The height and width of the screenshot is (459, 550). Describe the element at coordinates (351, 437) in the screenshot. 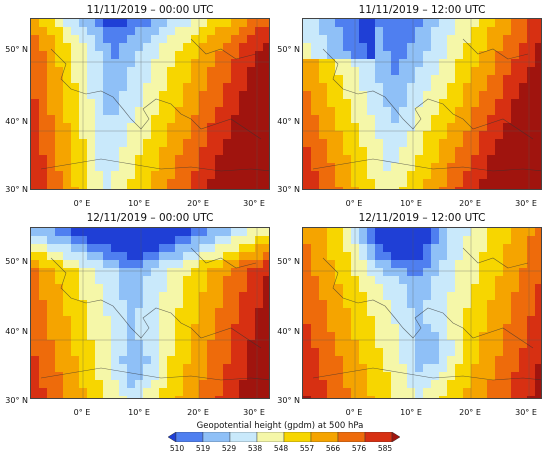

I see `colorbar-box` at that location.